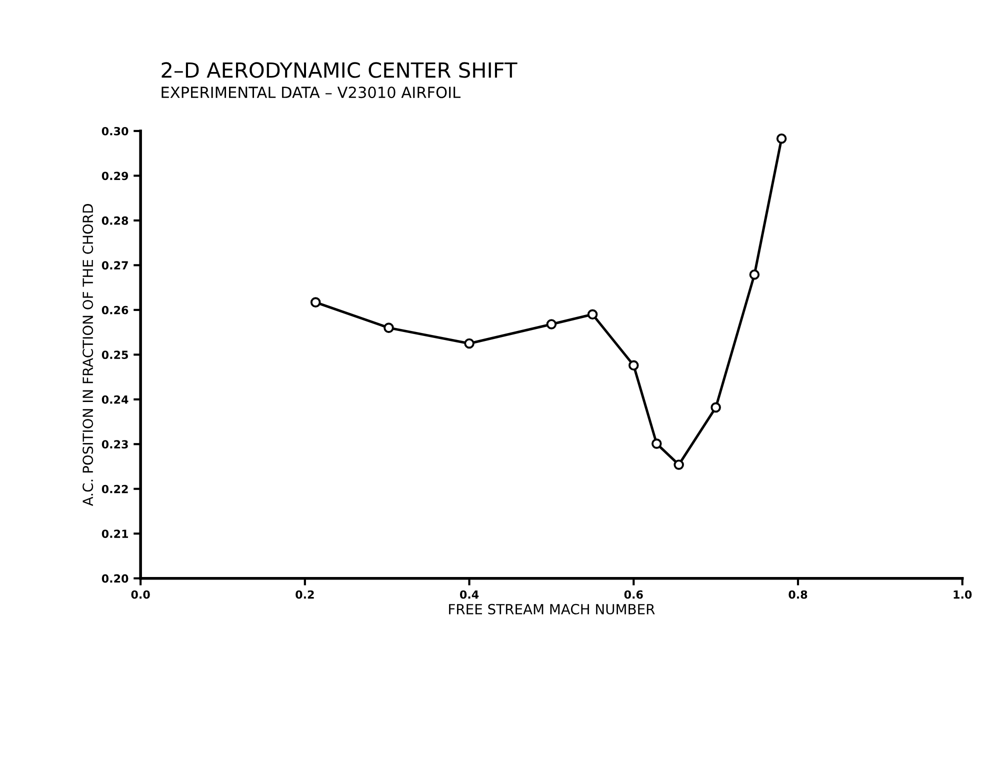 Image resolution: width=983 pixels, height=766 pixels. What do you see at coordinates (633, 594) in the screenshot?
I see `x-tick-label: 0.6` at bounding box center [633, 594].